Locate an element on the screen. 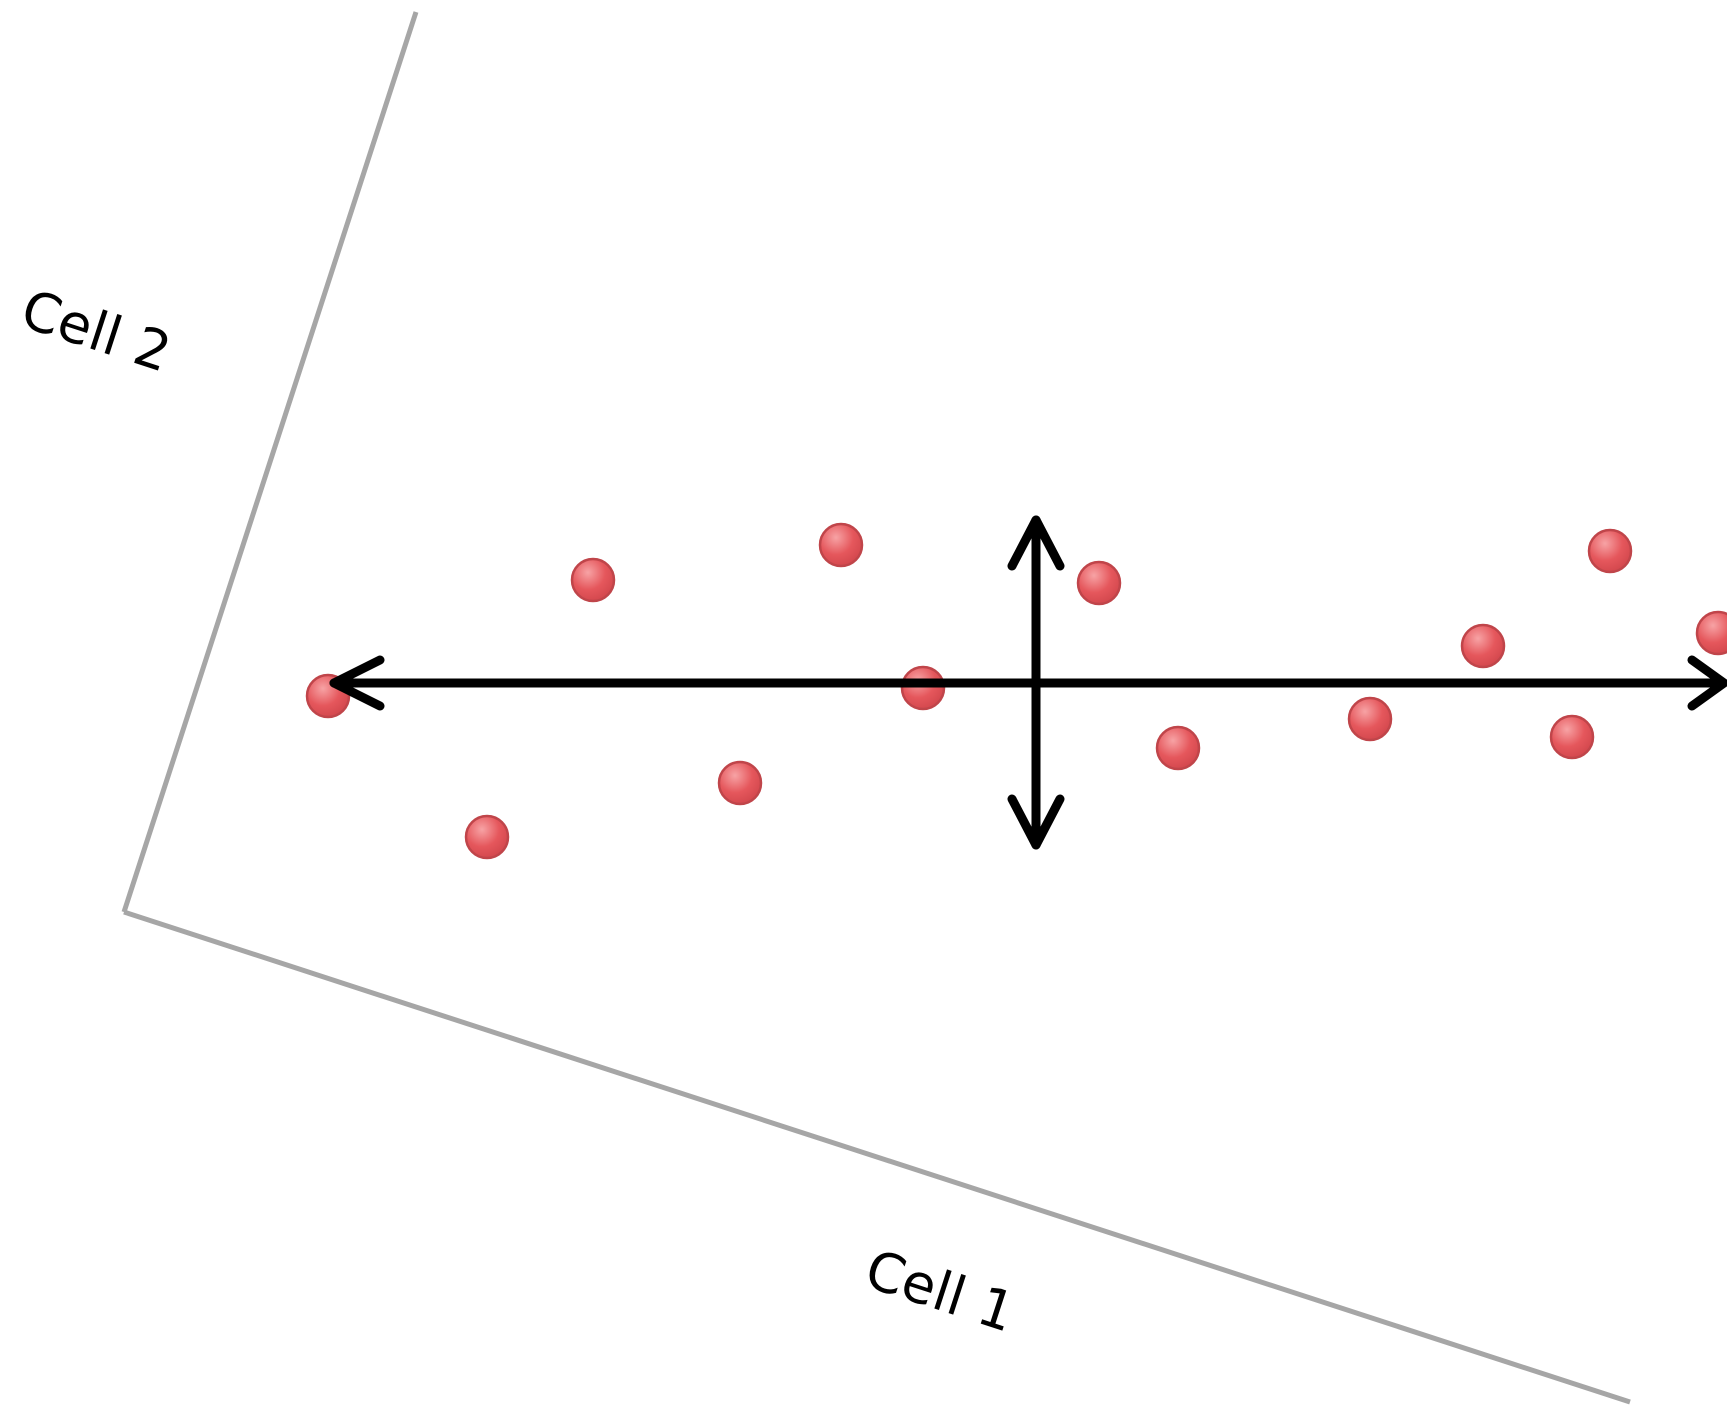 The height and width of the screenshot is (1407, 1727). horizontal-double-arrow-icon is located at coordinates (1028, 683).